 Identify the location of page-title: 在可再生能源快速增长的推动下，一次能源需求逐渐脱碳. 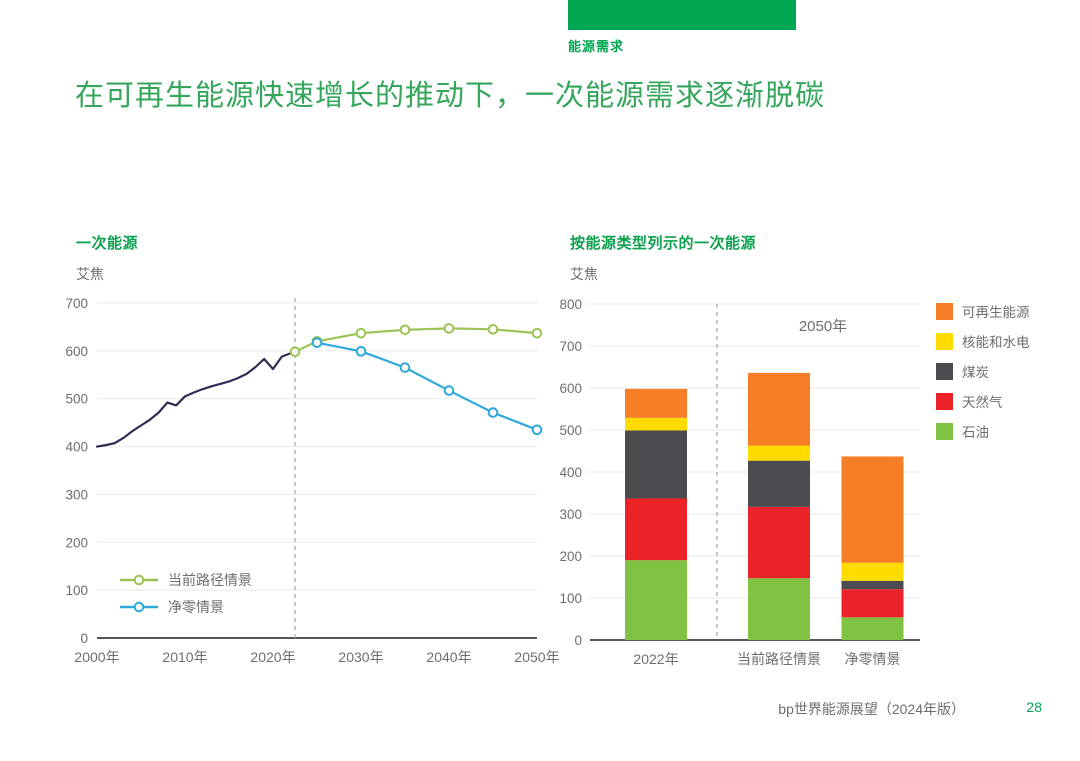
(450, 96).